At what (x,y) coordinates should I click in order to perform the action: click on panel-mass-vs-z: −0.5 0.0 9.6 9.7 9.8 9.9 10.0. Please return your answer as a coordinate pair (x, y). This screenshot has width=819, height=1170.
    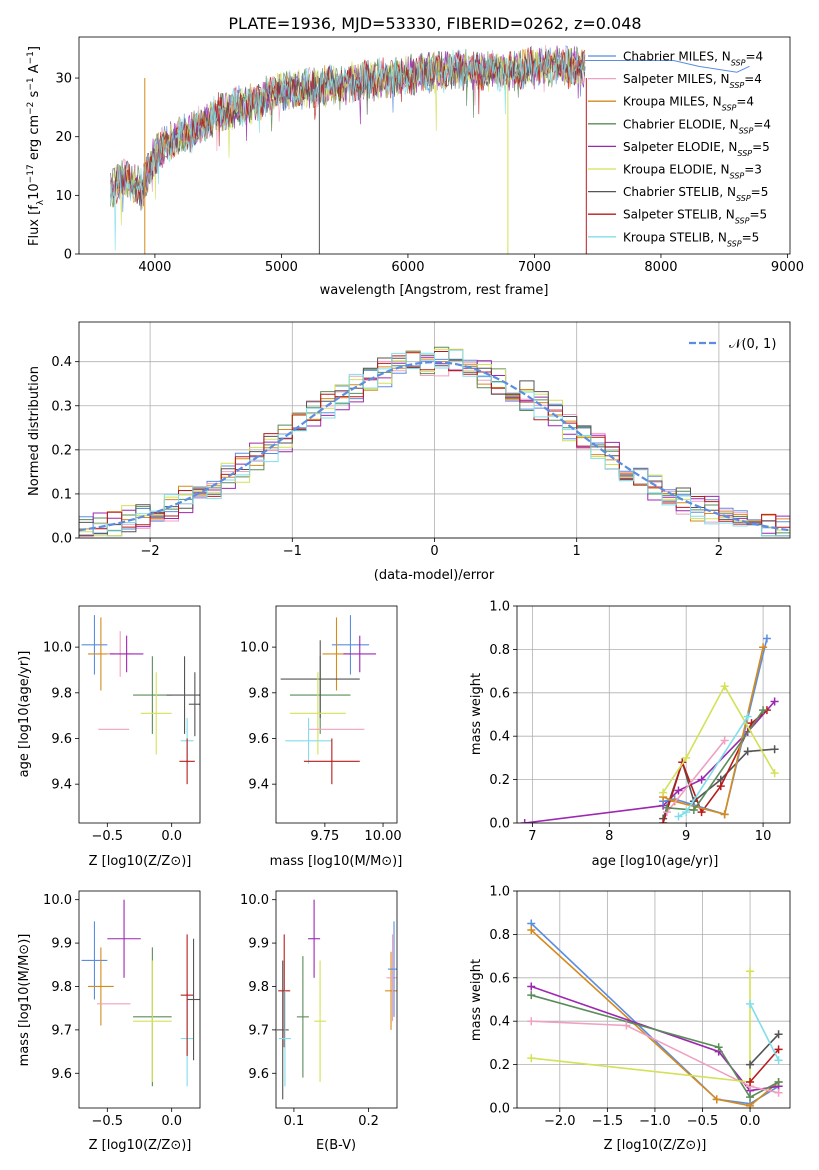
    Looking at the image, I should click on (122, 1009).